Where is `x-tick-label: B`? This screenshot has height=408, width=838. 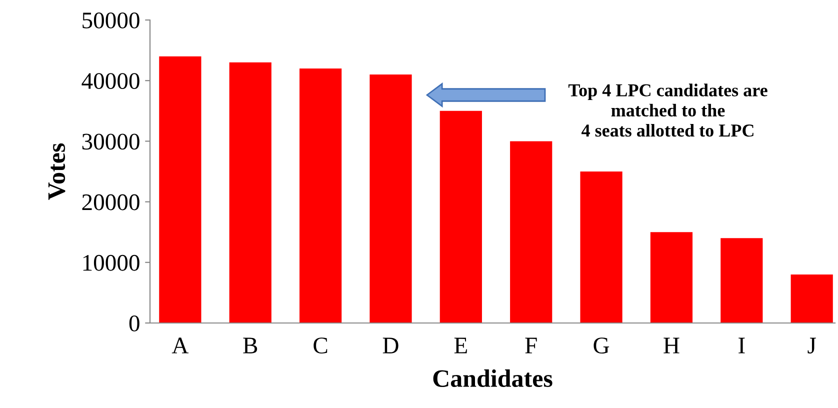 x-tick-label: B is located at coordinates (250, 346).